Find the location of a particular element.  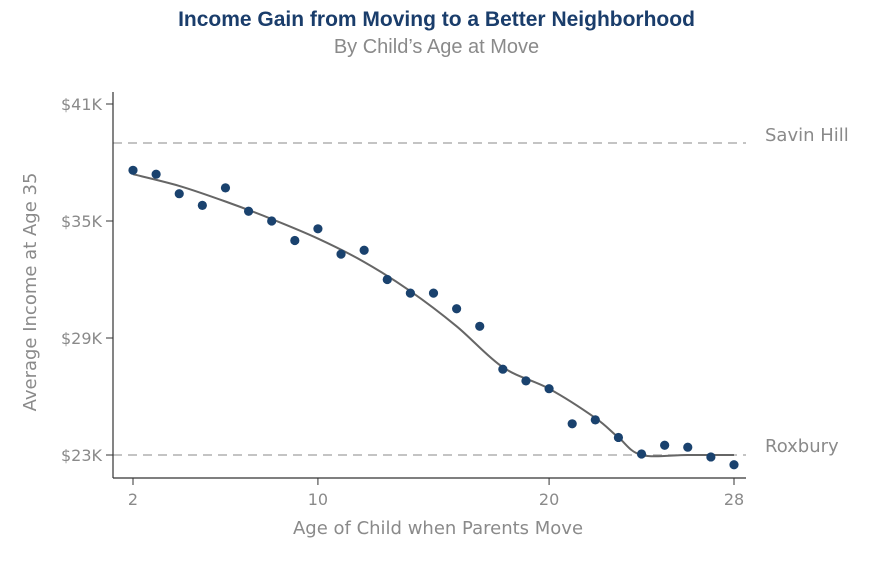

y-axis-label: Average Income at Age 35 is located at coordinates (30, 292).